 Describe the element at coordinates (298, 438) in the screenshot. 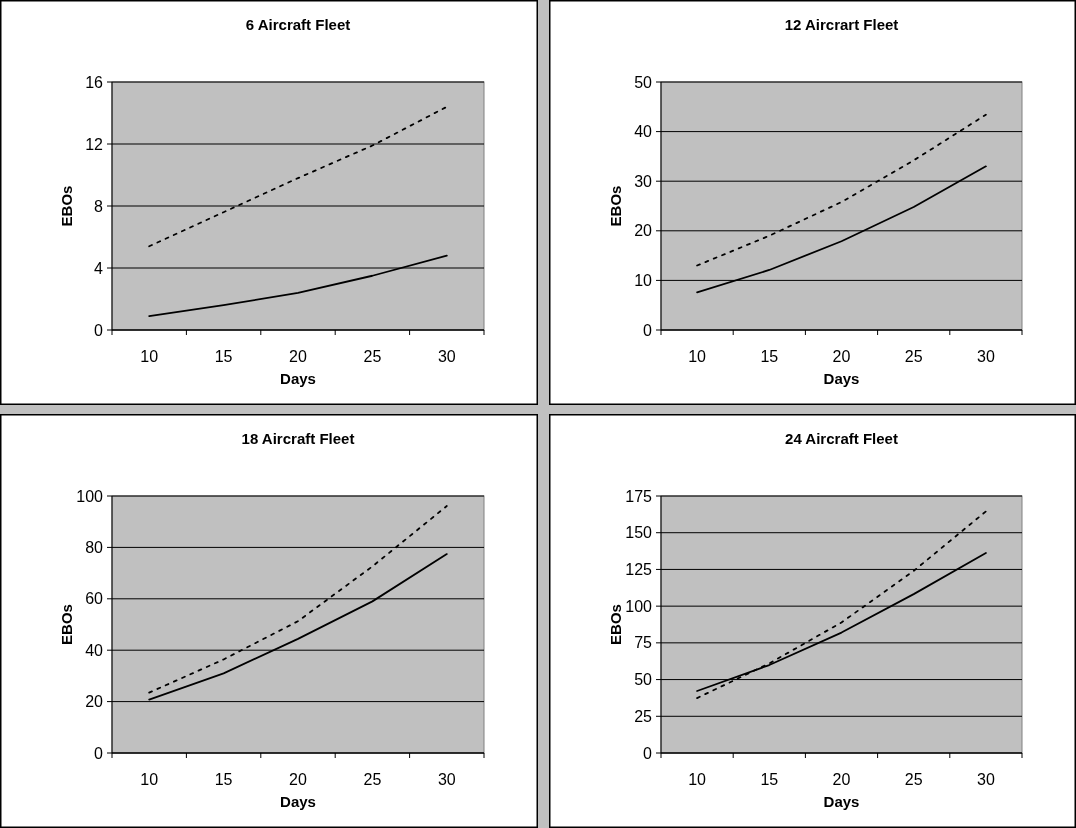

I see `chart-title: 18 Aircraft Fleet` at that location.